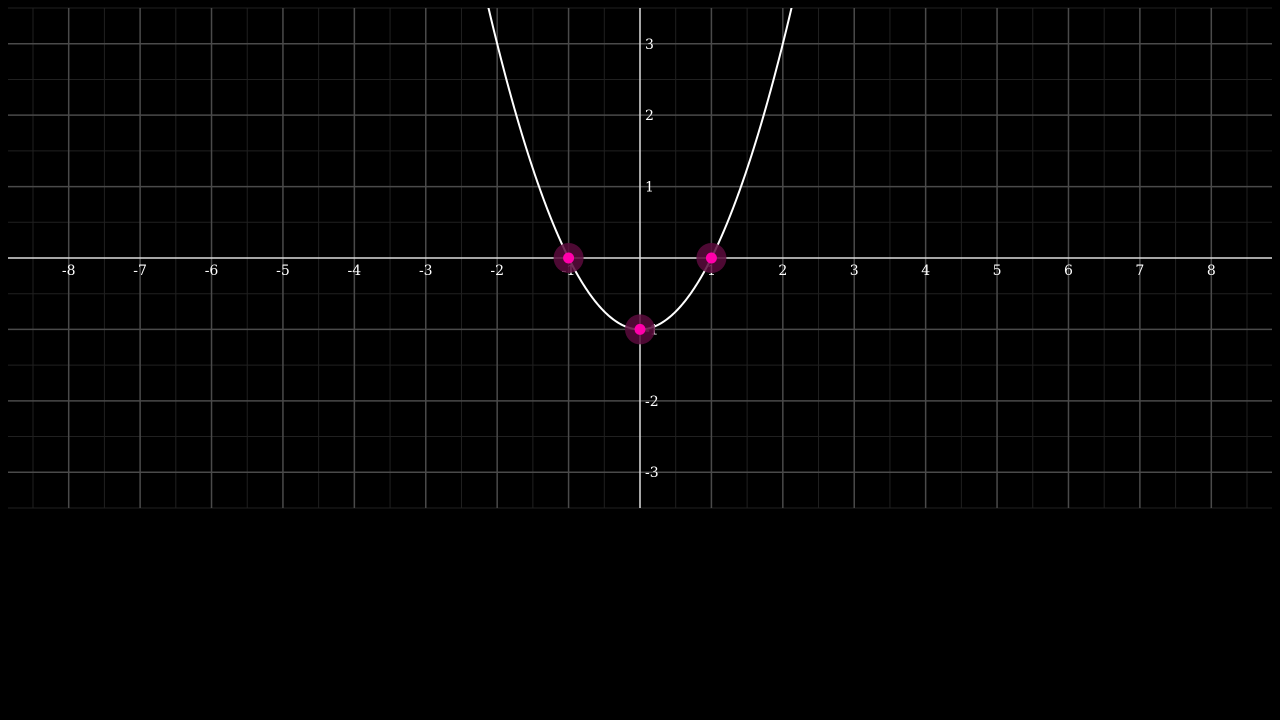 This screenshot has height=720, width=1280. I want to click on point-vertex, so click(640, 329).